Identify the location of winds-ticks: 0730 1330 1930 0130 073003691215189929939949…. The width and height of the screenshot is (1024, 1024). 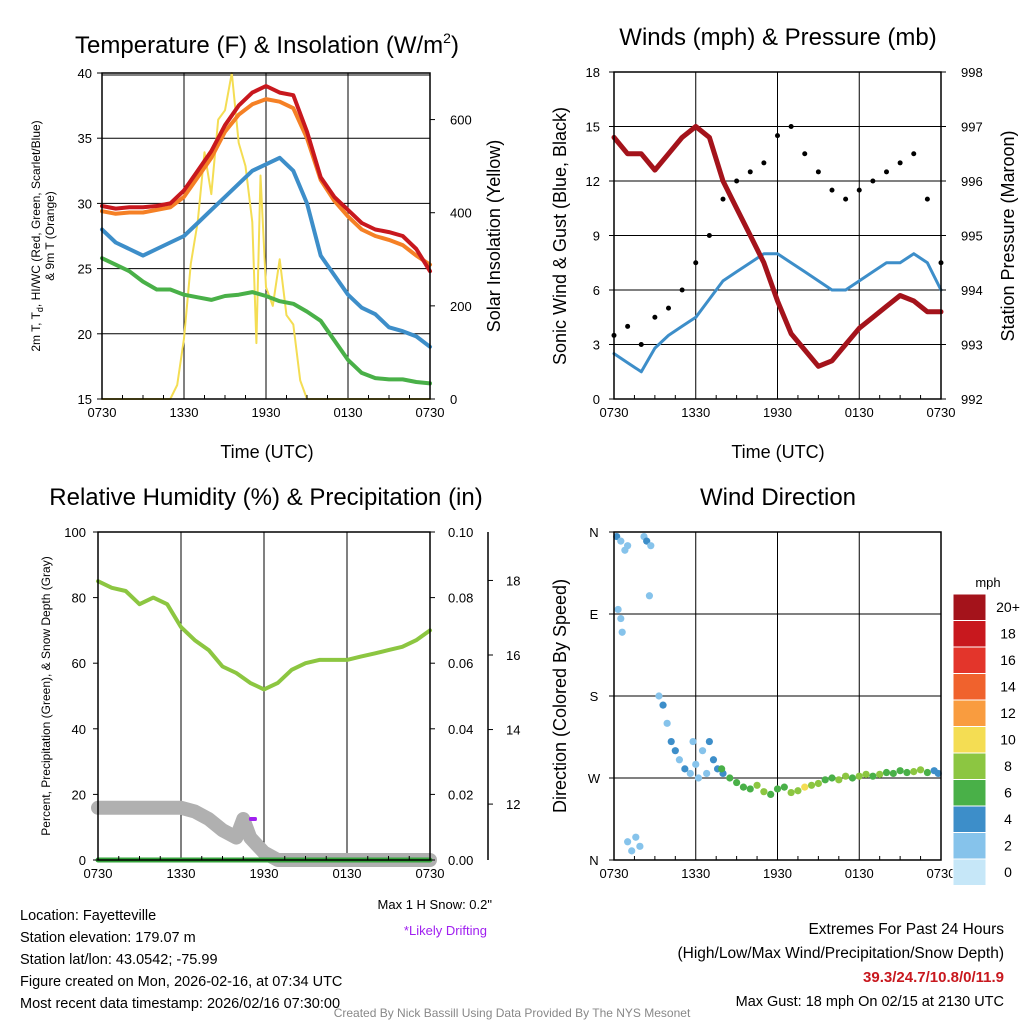
(784, 242).